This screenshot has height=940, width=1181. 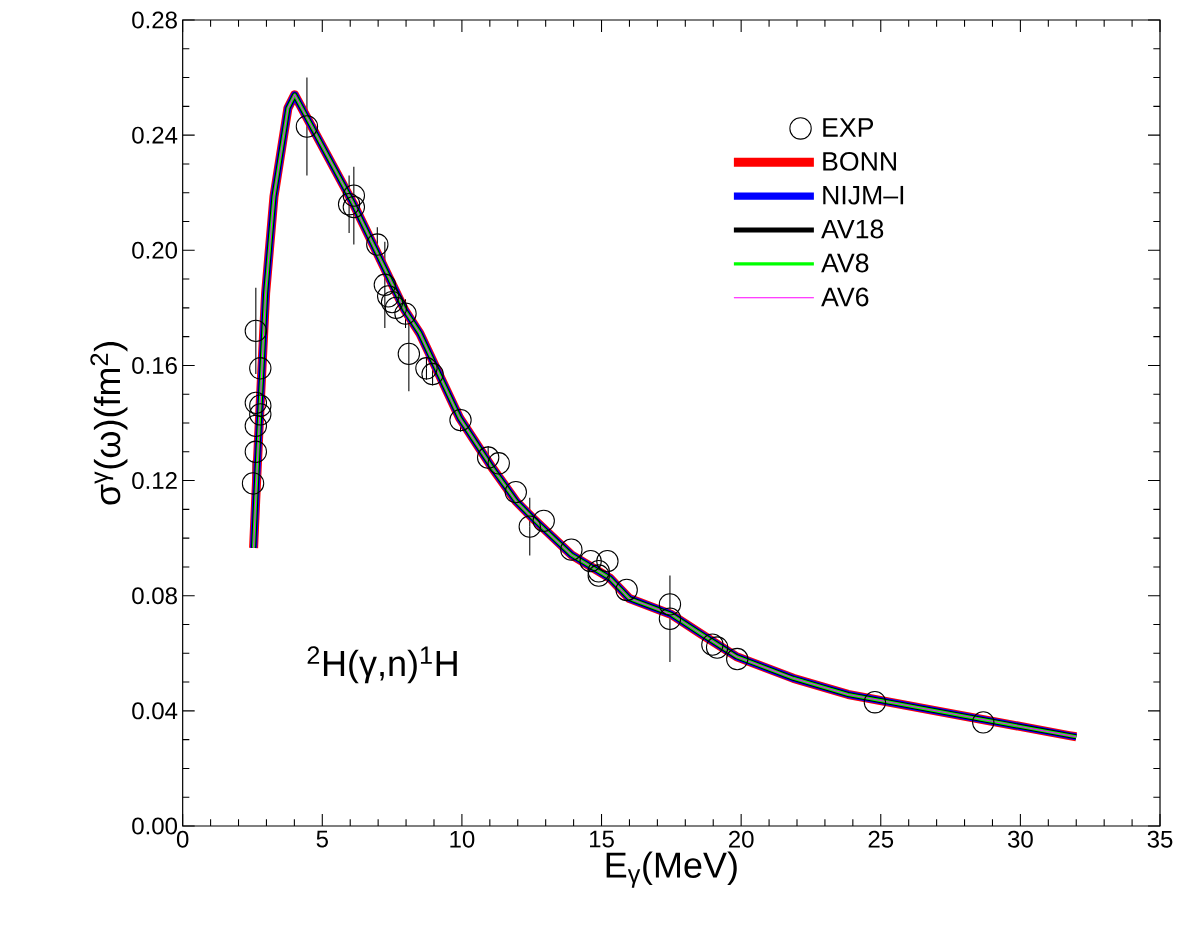 I want to click on x-tick-label: 25, so click(x=881, y=839).